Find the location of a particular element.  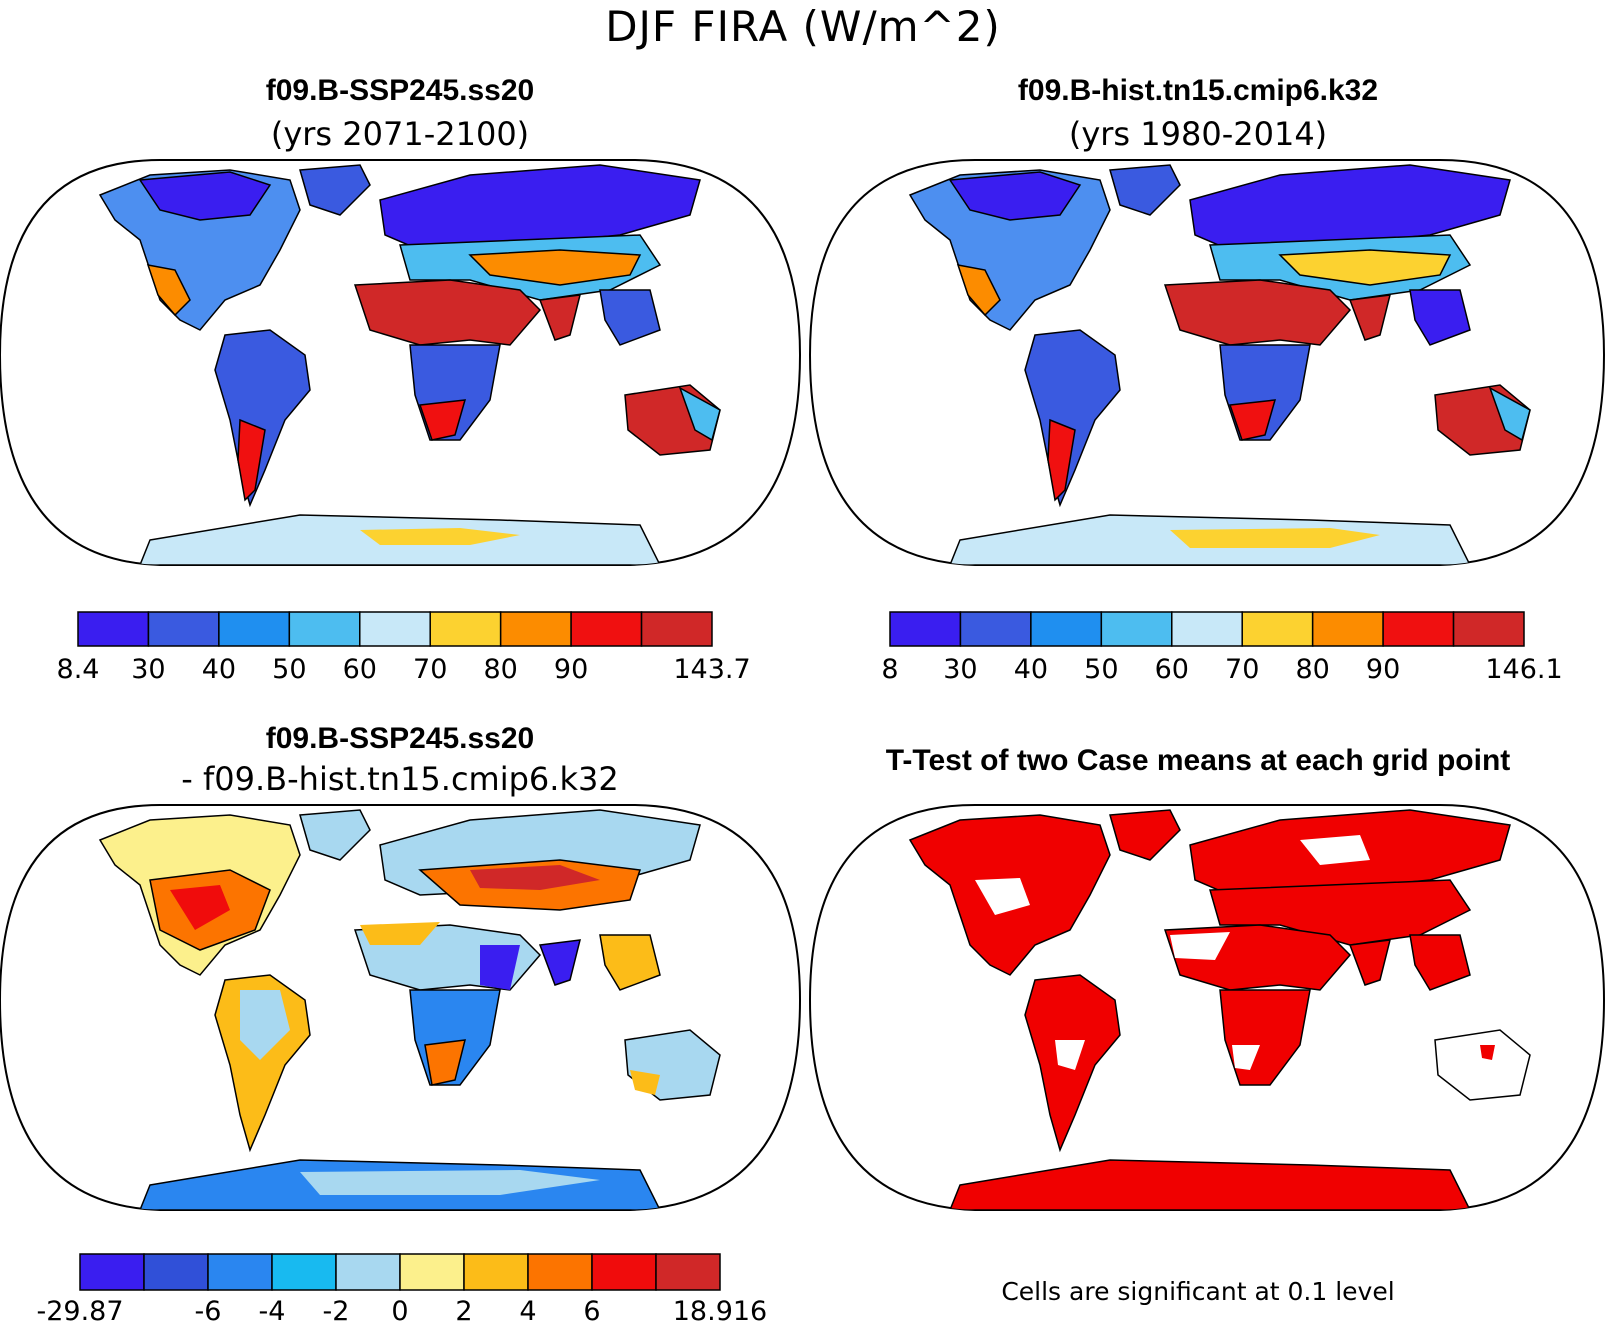

panel-subtitle-top-left: (yrs 2071-2100) is located at coordinates (400, 134).